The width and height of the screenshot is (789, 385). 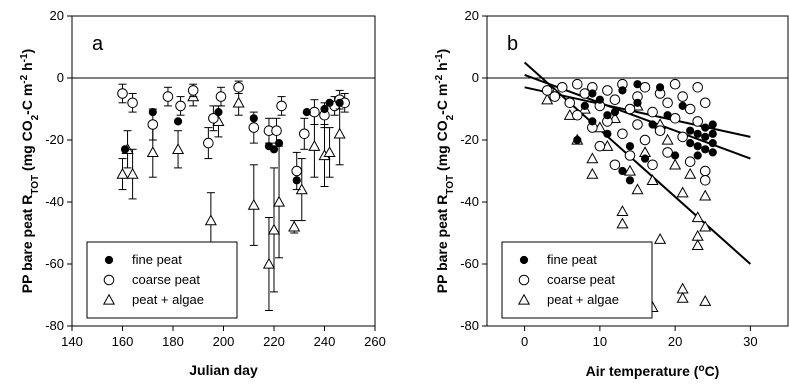 What do you see at coordinates (642, 371) in the screenshot?
I see `text-part: Air temperature (` at bounding box center [642, 371].